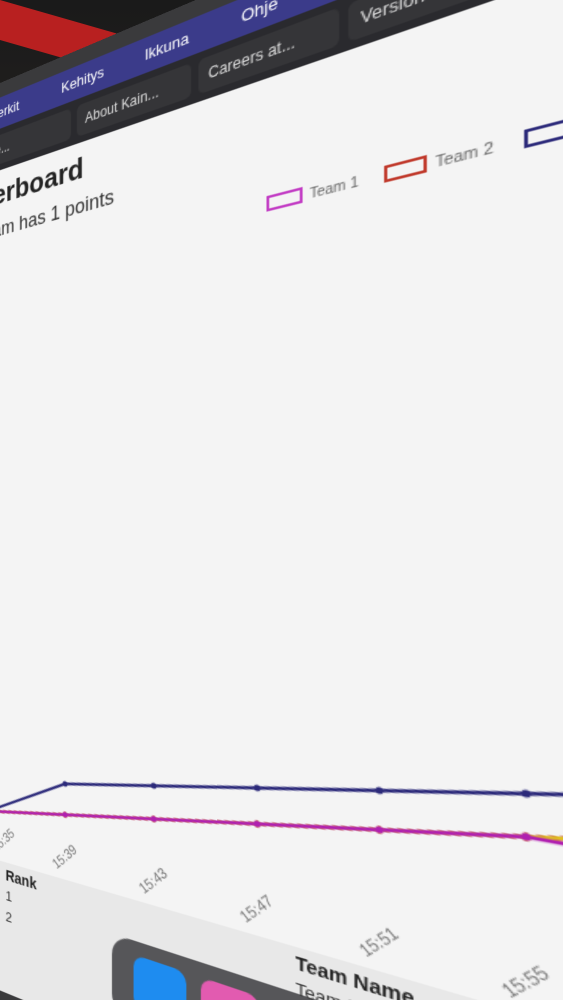 This screenshot has width=563, height=1000. What do you see at coordinates (9, 897) in the screenshot?
I see `table-cell: 1` at bounding box center [9, 897].